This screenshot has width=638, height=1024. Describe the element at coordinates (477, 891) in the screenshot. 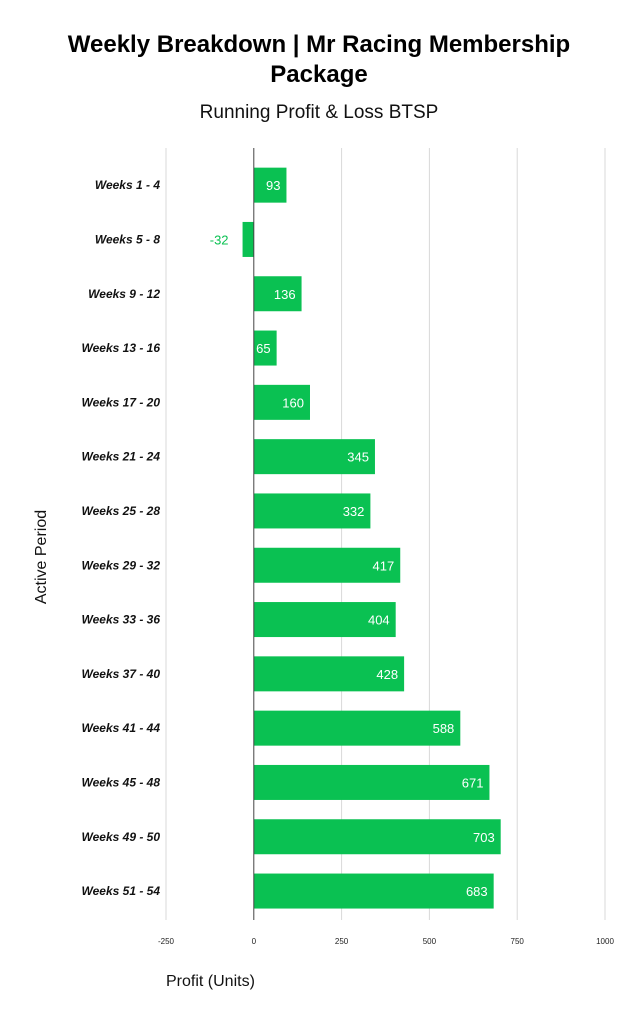

I see `data-label: 683` at that location.